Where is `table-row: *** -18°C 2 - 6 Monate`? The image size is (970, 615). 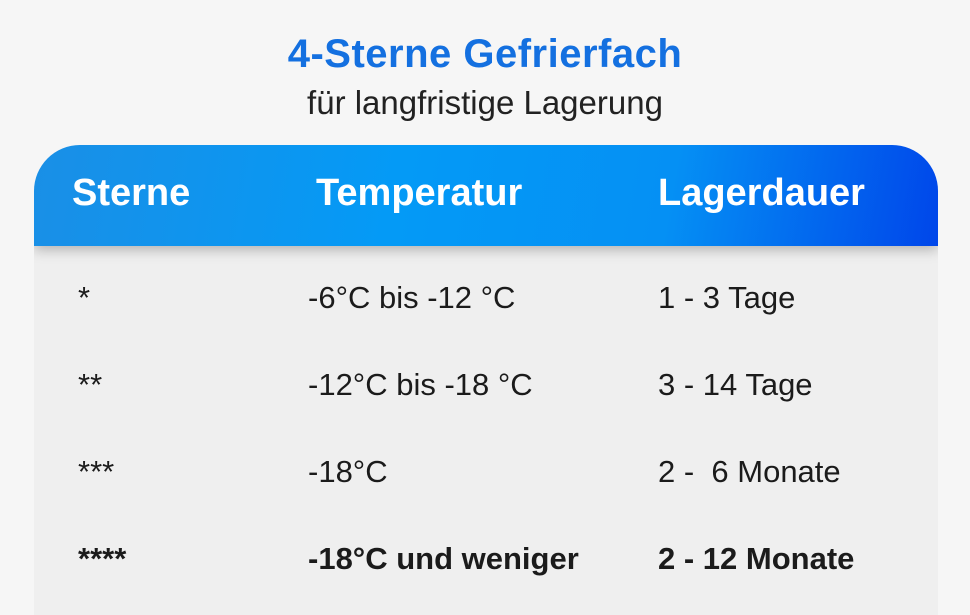 table-row: *** -18°C 2 - 6 Monate is located at coordinates (486, 474).